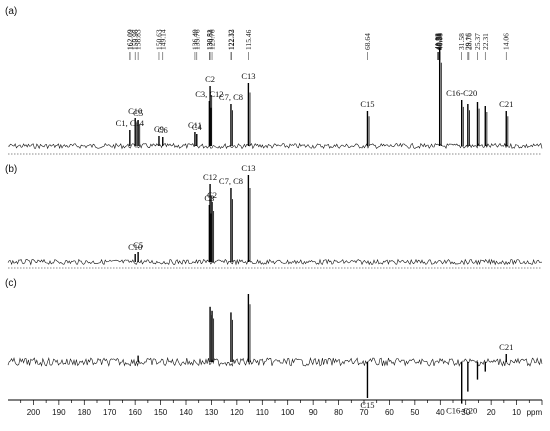 This screenshot has width=550, height=431. What do you see at coordinates (110, 412) in the screenshot?
I see `x-tick-label: 170` at bounding box center [110, 412].